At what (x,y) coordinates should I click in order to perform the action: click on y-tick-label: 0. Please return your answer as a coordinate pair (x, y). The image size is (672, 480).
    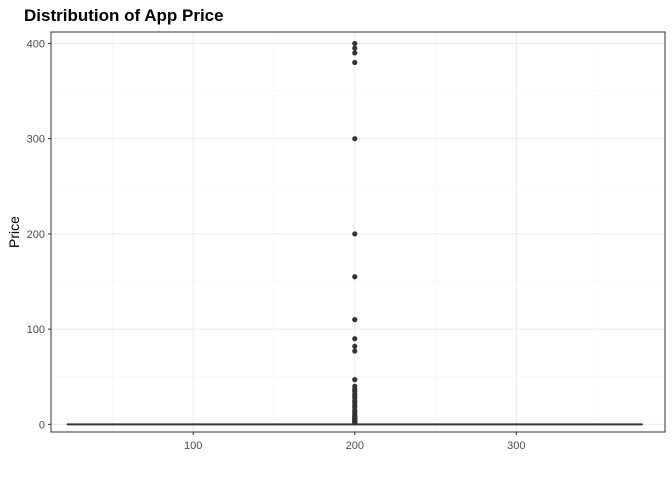
    Looking at the image, I should click on (42, 425).